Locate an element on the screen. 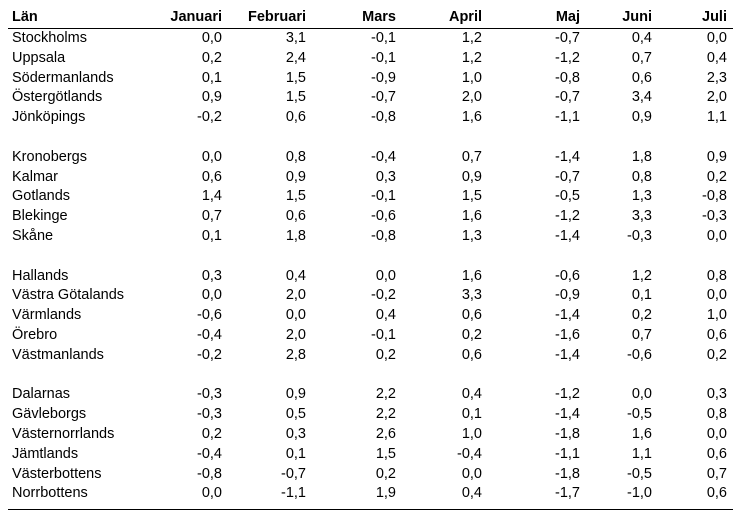 This screenshot has height=519, width=739. table-row: Dalarnas -0,3 0,9 2,2 0,4 -1,2 0,0 0,3 is located at coordinates (370, 395).